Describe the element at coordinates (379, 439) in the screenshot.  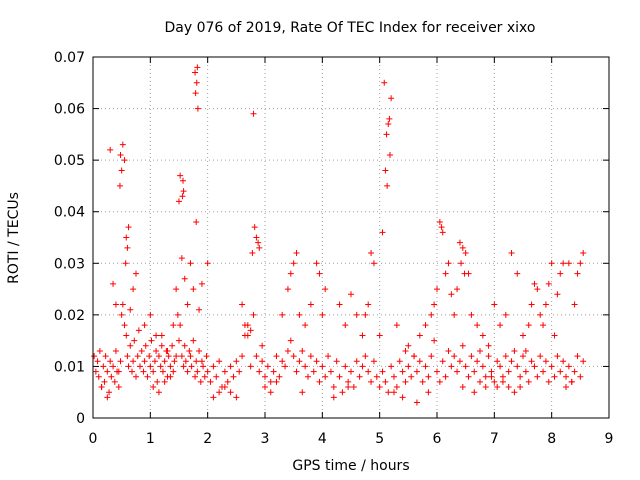
I see `x-tick-label: 5` at that location.